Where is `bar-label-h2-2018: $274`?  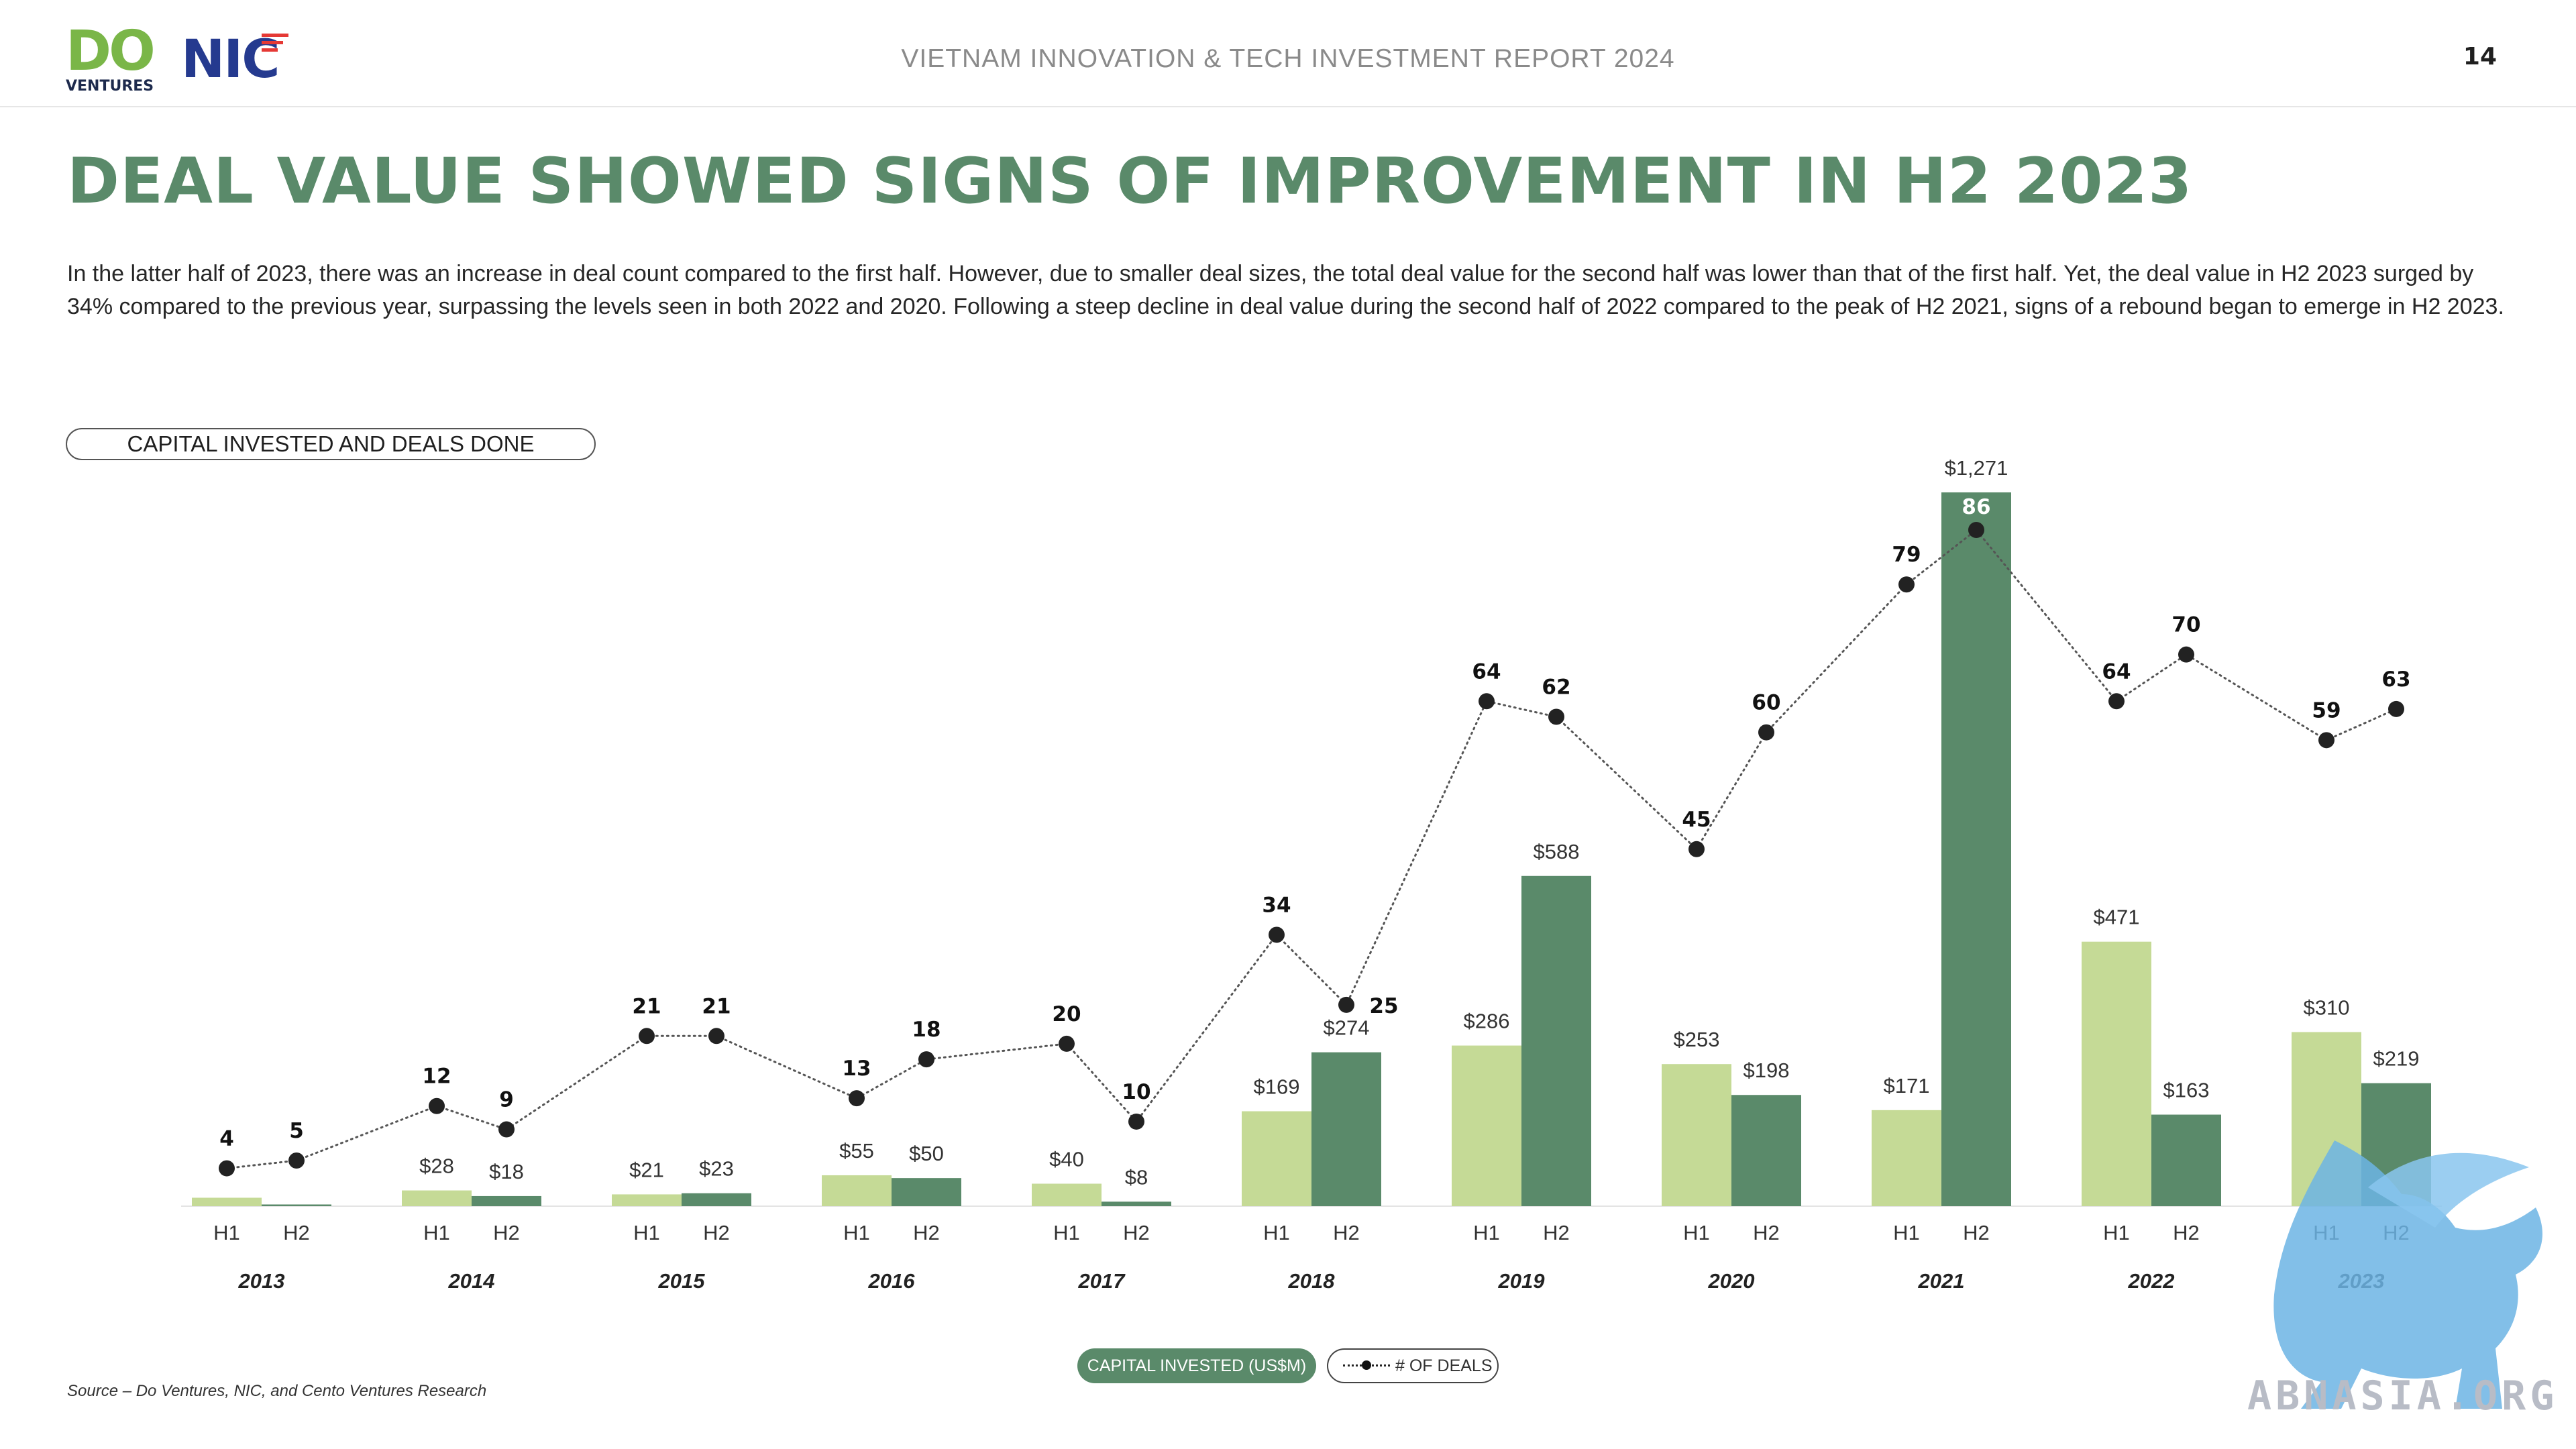
bar-label-h2-2018: $274 is located at coordinates (1347, 1028).